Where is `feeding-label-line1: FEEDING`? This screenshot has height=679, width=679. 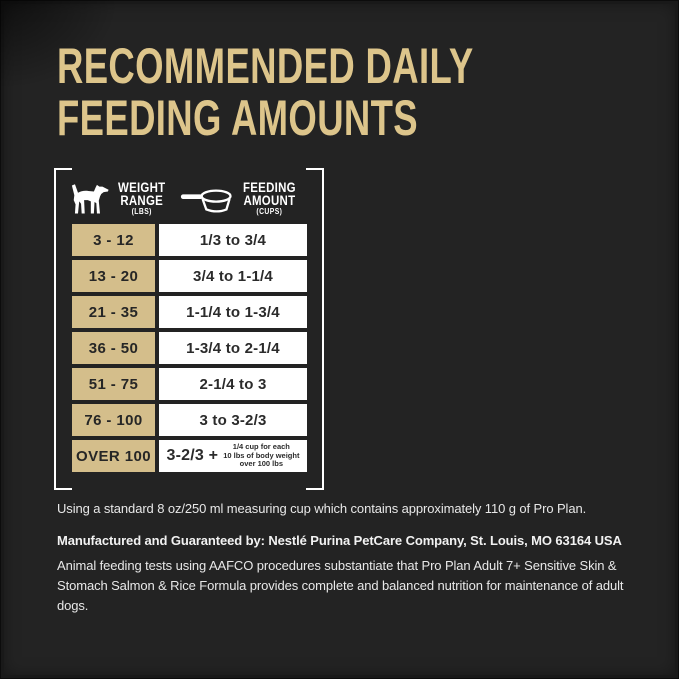
feeding-label-line1: FEEDING is located at coordinates (269, 187).